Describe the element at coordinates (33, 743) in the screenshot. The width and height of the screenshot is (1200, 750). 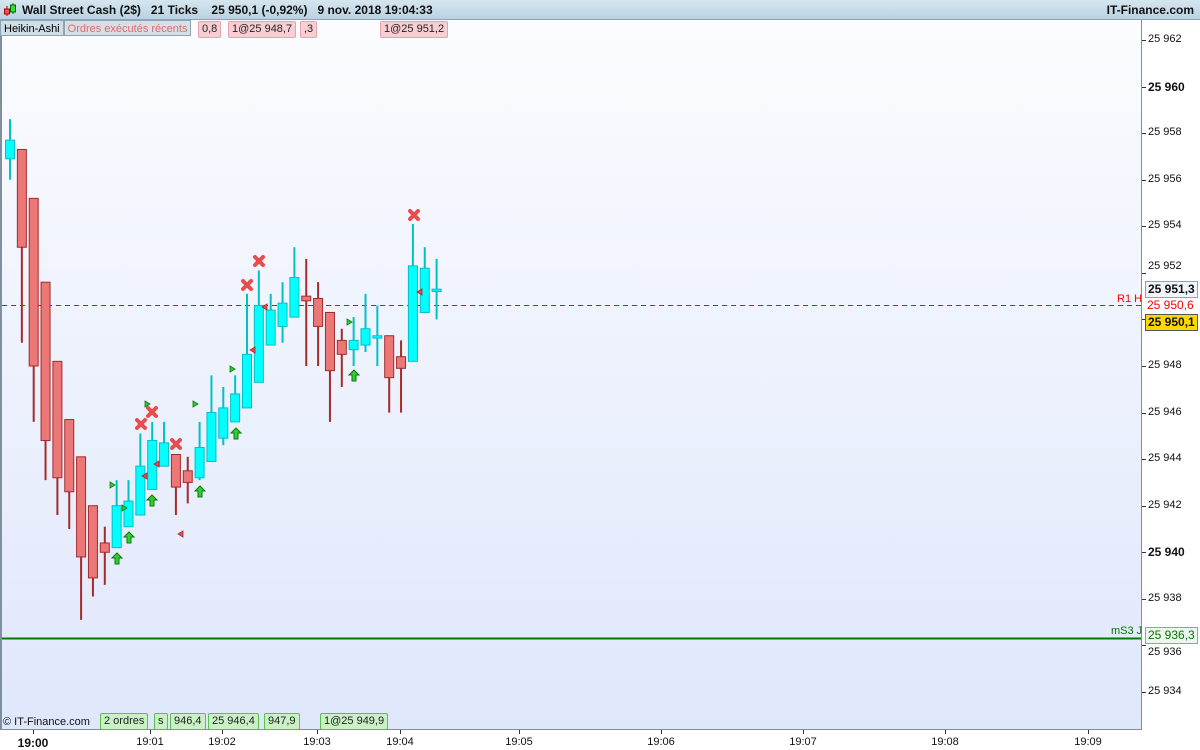
I see `time-tick-label: 19:00` at that location.